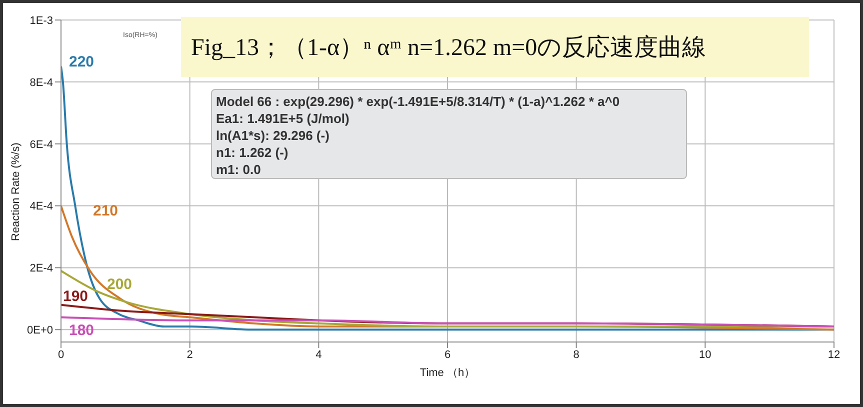 The image size is (863, 407). Describe the element at coordinates (41, 20) in the screenshot. I see `y-tick-label: 1E-3` at that location.